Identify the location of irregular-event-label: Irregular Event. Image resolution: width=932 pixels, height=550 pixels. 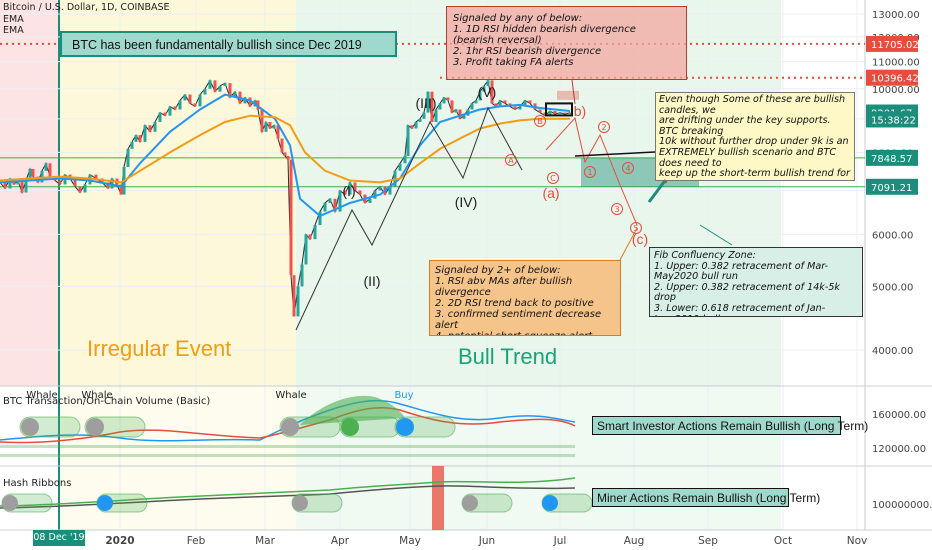
(159, 348).